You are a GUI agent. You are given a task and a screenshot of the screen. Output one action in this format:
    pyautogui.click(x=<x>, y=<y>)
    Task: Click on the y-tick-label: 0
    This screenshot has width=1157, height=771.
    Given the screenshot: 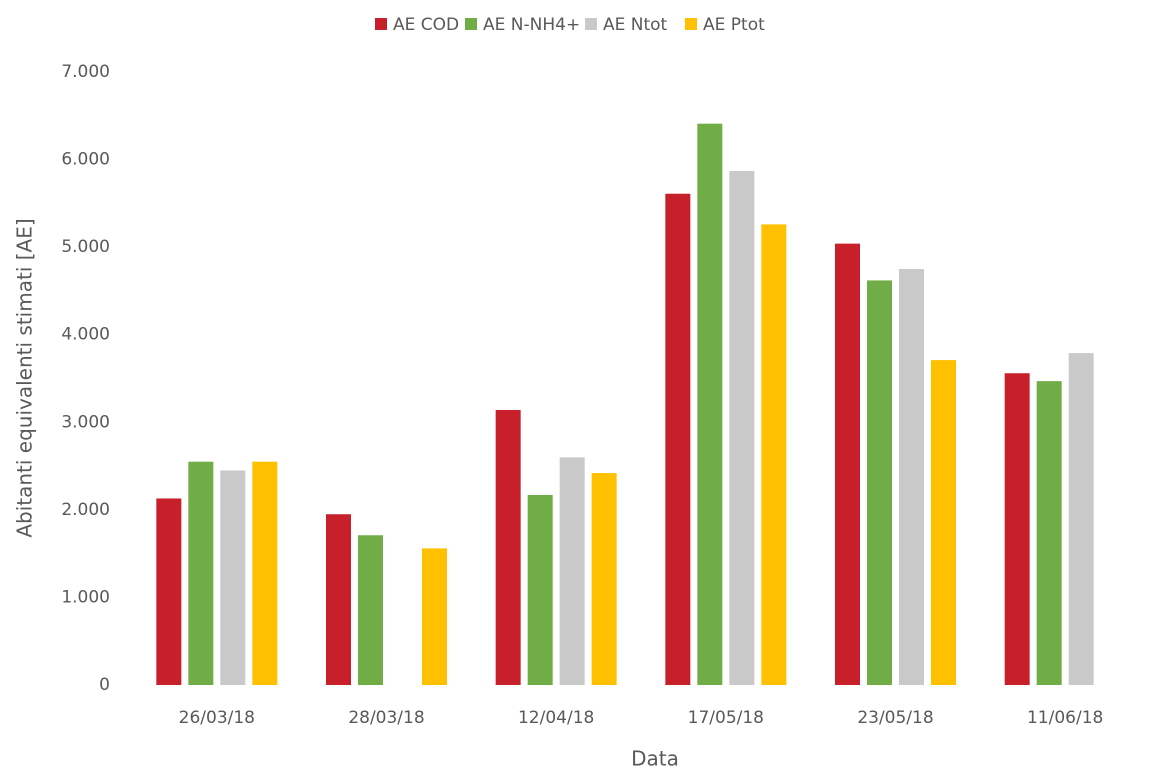 What is the action you would take?
    pyautogui.click(x=104, y=685)
    